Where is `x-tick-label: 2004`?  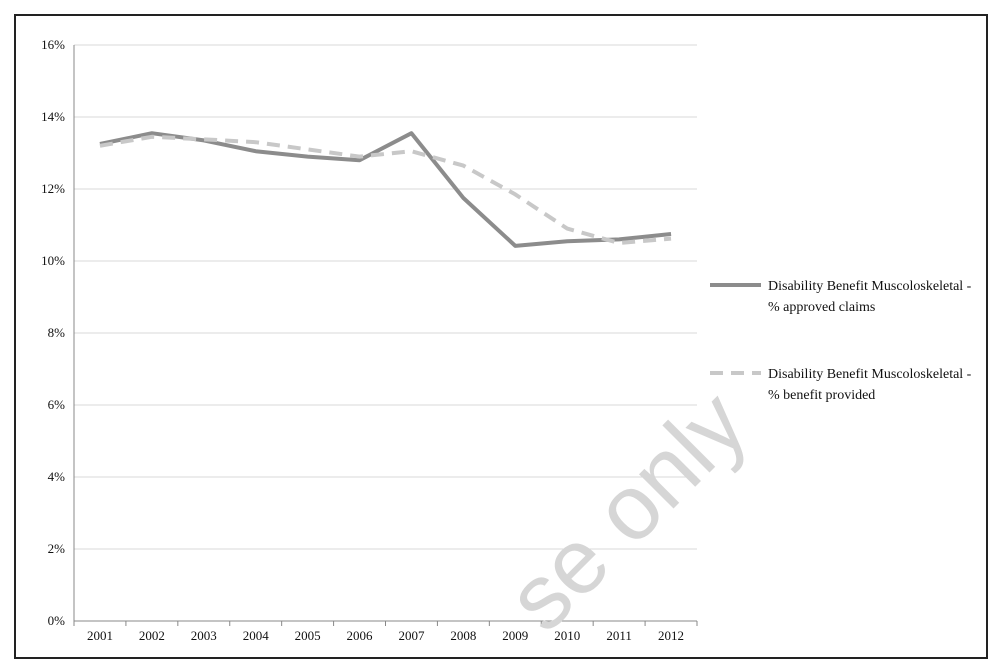 x-tick-label: 2004 is located at coordinates (256, 635).